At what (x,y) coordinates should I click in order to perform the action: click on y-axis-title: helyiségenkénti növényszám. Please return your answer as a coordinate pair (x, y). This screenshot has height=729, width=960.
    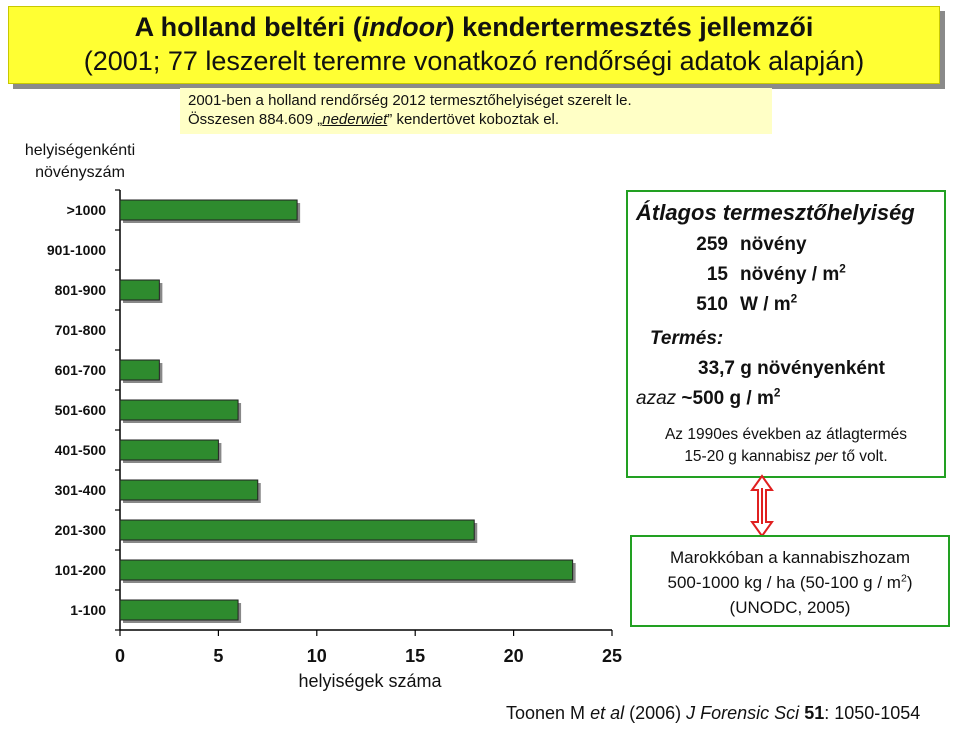
    Looking at the image, I should click on (80, 161).